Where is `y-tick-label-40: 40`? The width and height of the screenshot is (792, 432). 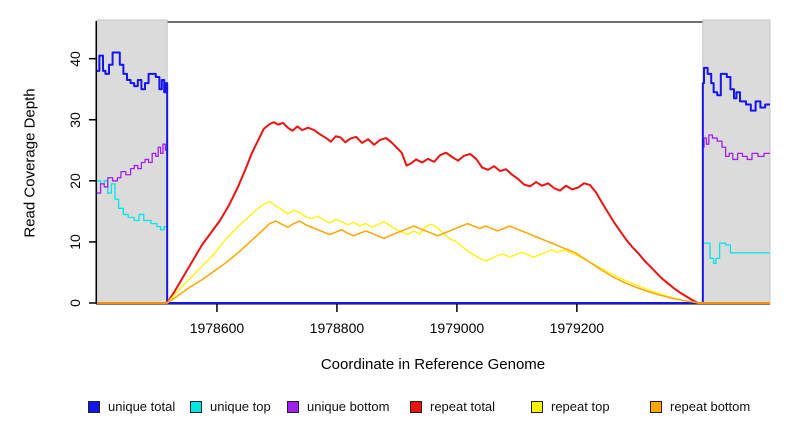 y-tick-label-40: 40 is located at coordinates (75, 58).